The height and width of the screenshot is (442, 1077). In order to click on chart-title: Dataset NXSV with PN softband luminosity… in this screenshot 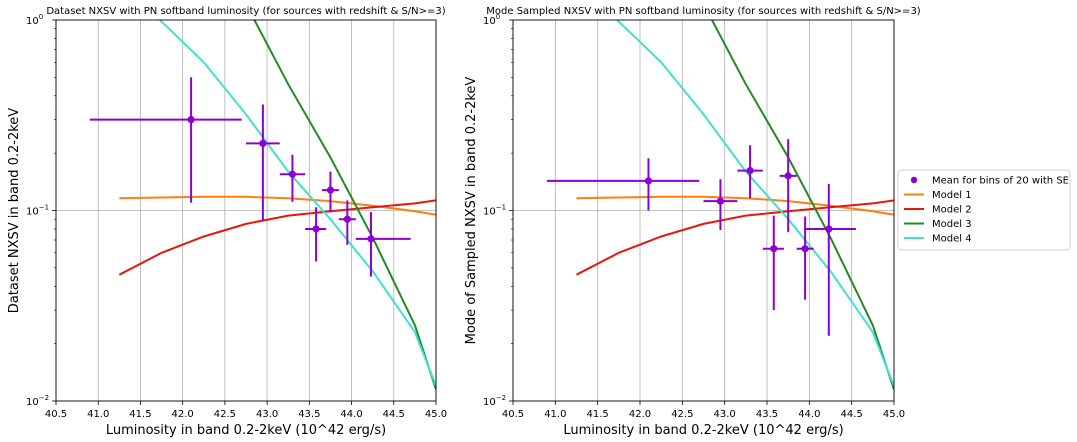, I will do `click(245, 11)`.